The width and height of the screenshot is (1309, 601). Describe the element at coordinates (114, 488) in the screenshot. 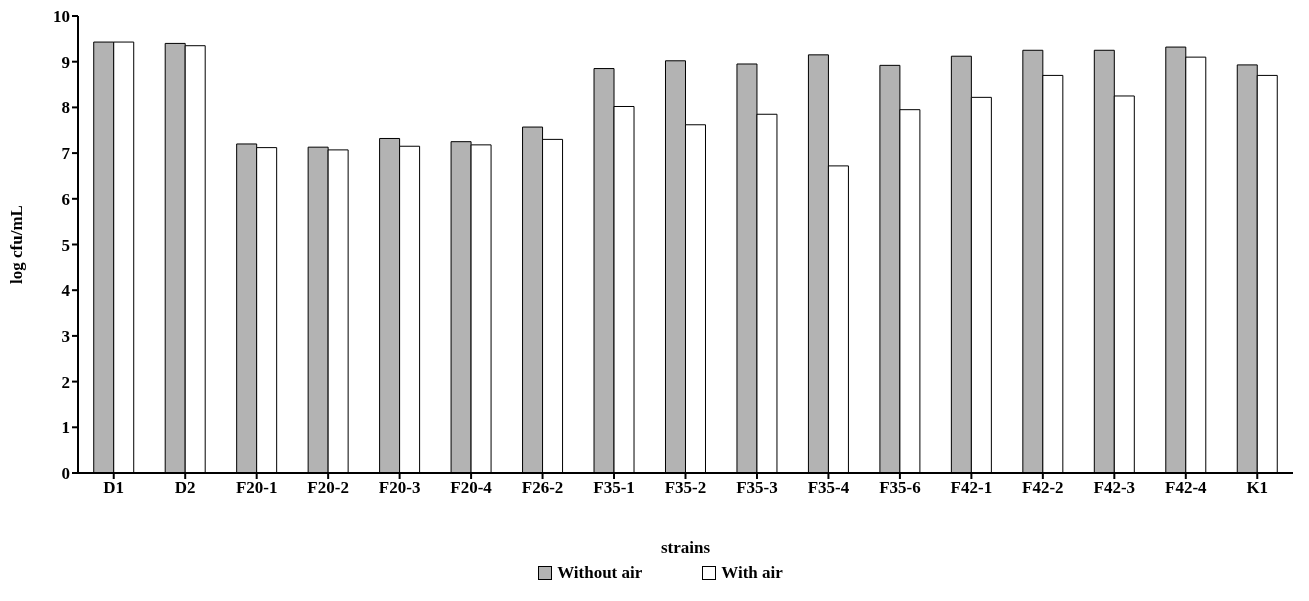

I see `x-tick-label: D1` at that location.